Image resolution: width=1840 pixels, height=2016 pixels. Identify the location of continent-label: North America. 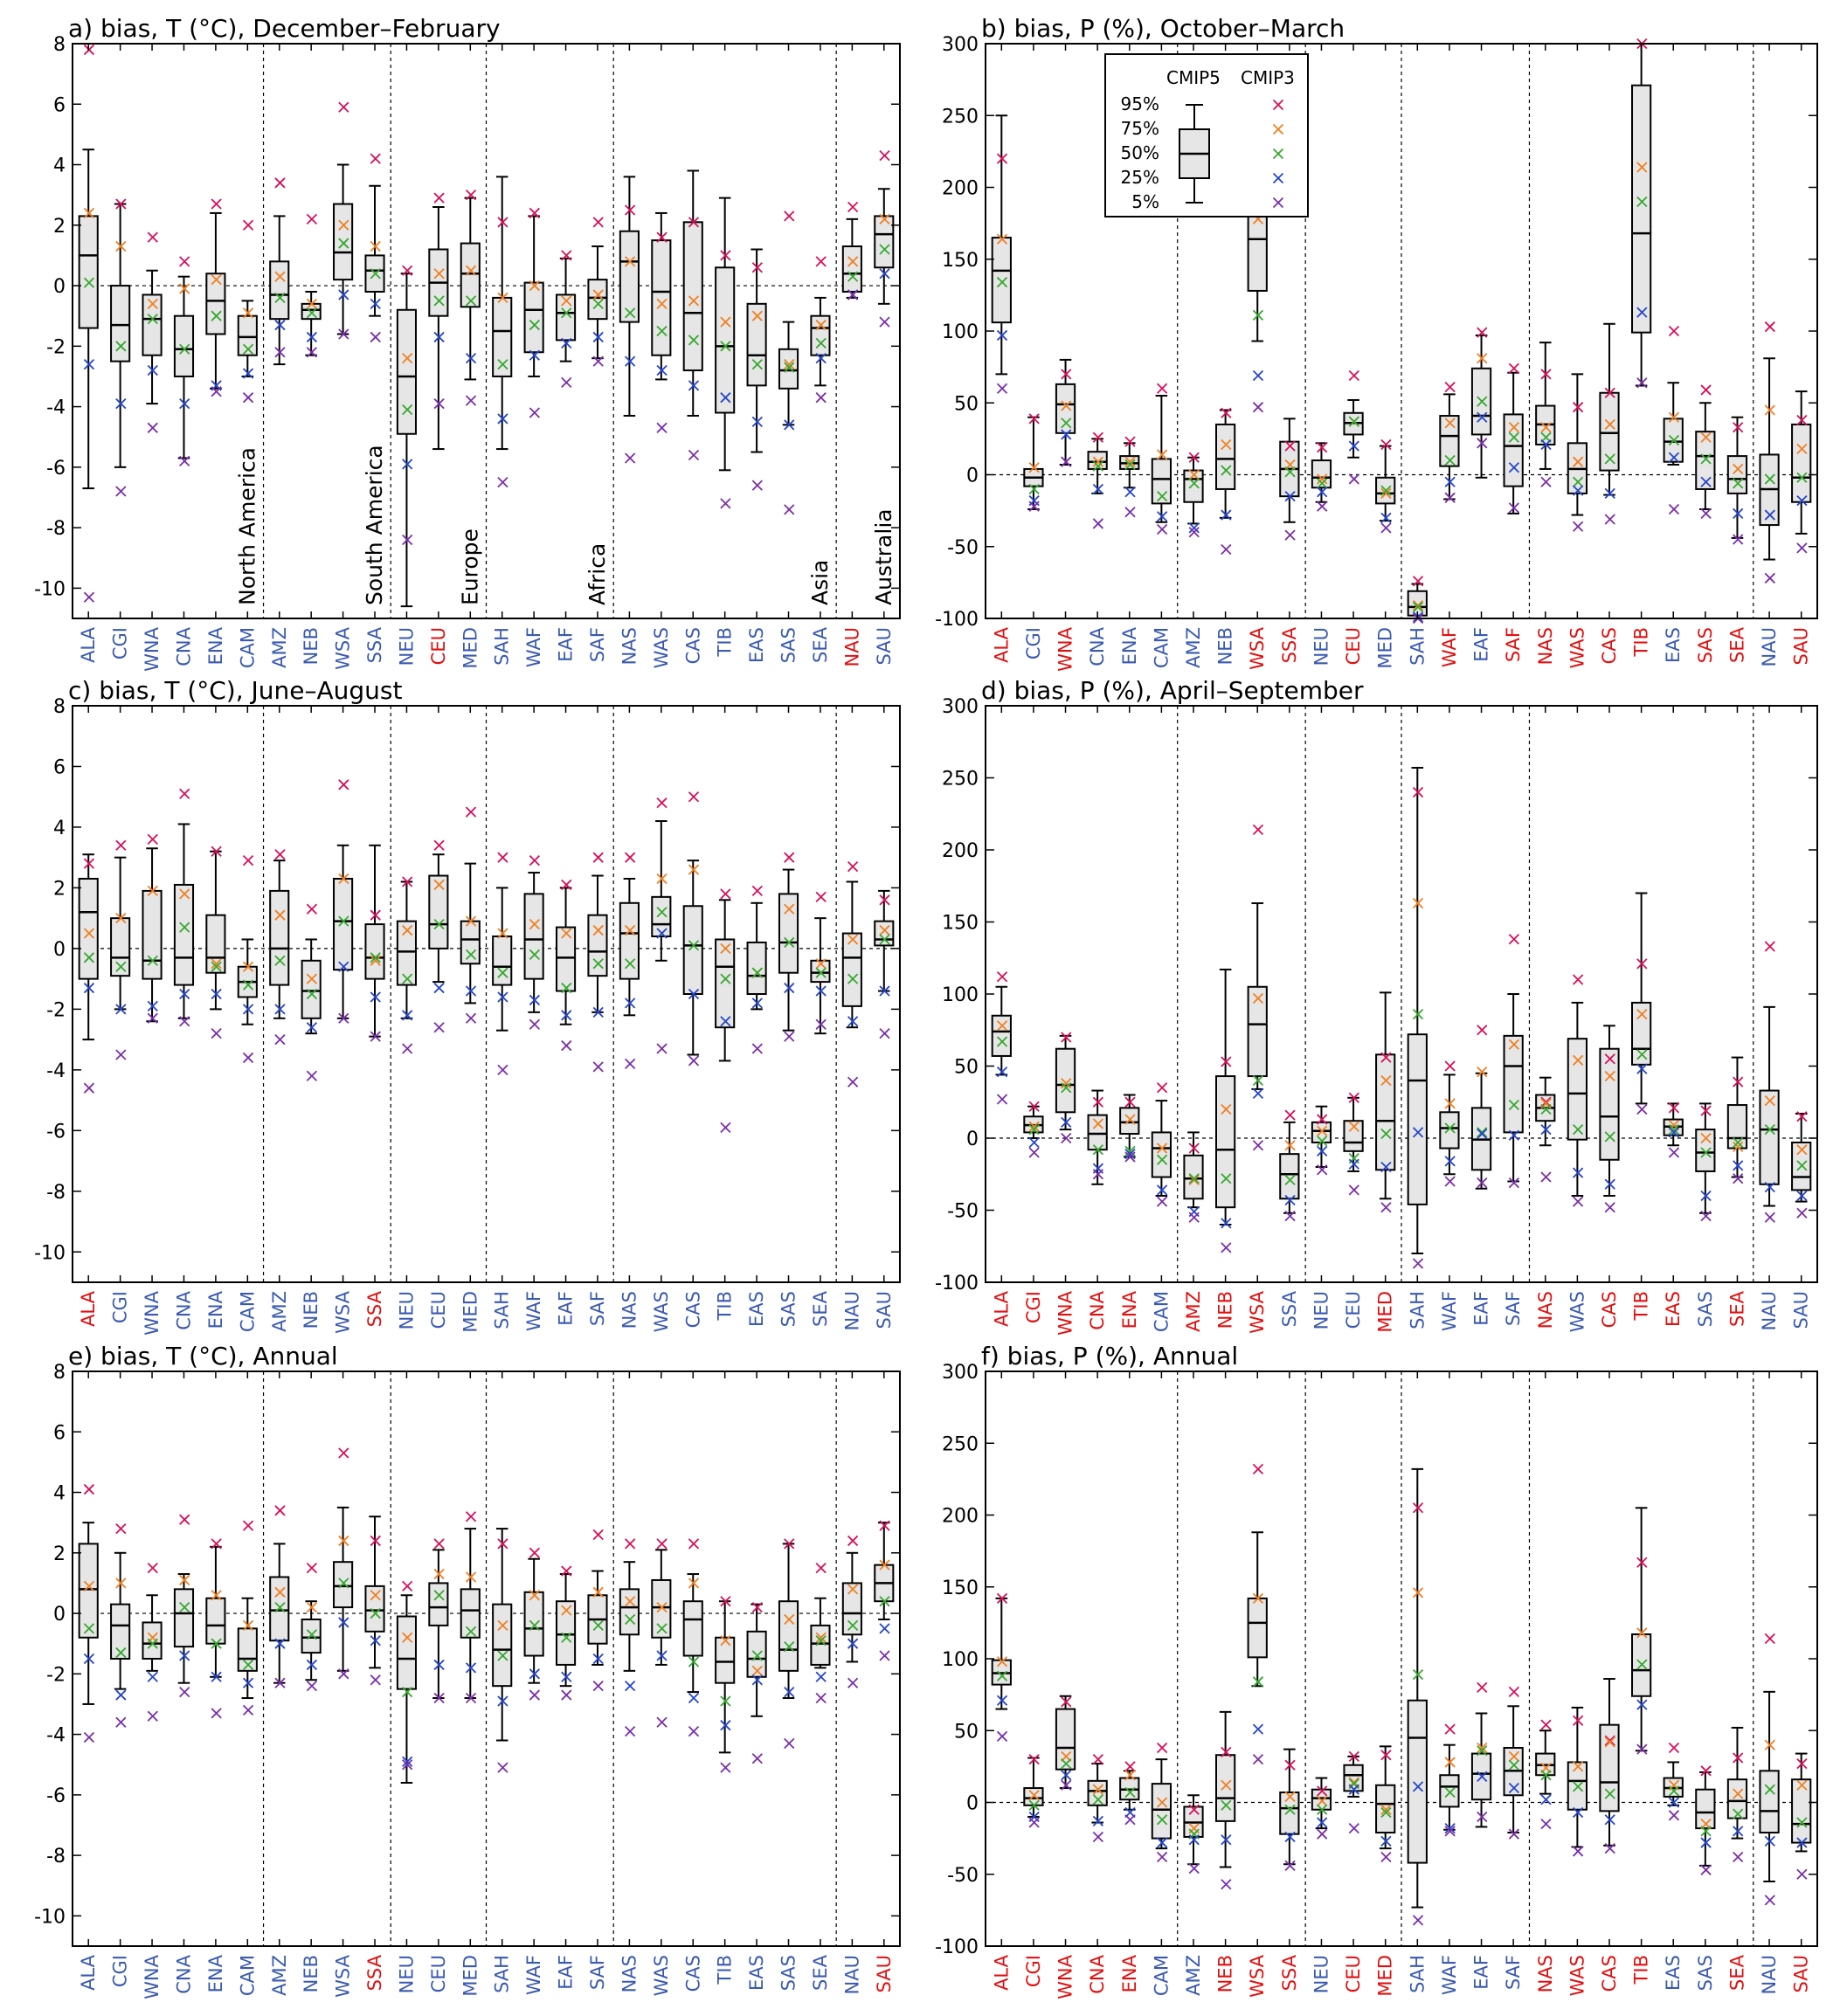
(247, 526).